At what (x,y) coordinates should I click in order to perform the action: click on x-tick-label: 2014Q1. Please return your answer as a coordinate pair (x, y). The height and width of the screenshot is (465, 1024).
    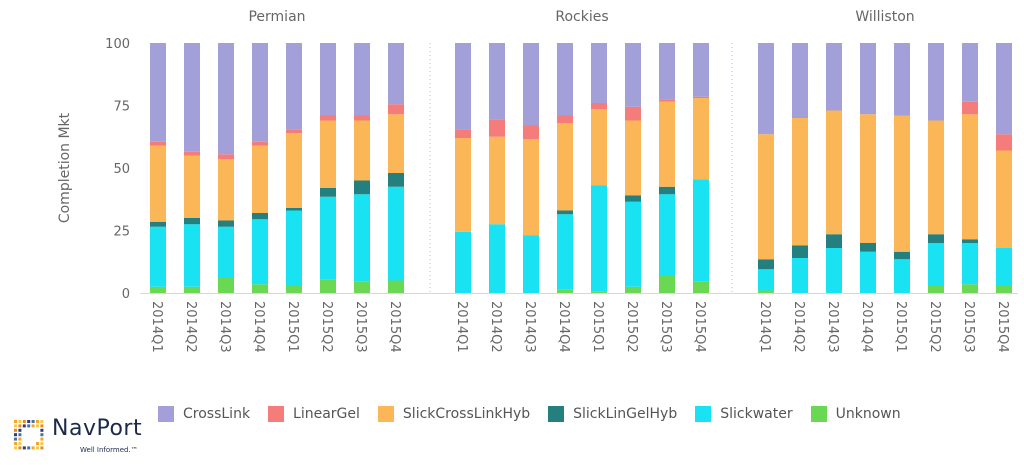
    Looking at the image, I should click on (156, 327).